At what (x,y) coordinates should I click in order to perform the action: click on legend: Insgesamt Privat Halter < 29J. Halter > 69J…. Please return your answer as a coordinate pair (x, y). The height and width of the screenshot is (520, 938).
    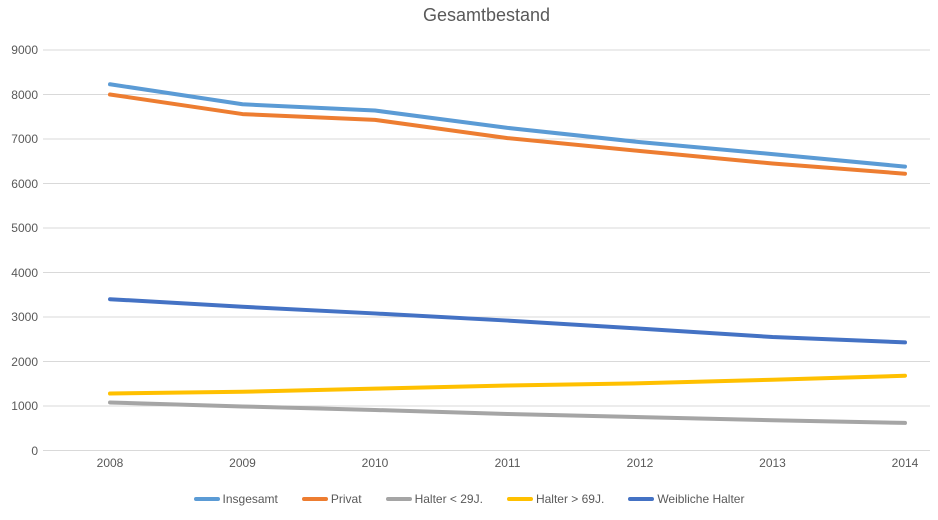
    Looking at the image, I should click on (469, 499).